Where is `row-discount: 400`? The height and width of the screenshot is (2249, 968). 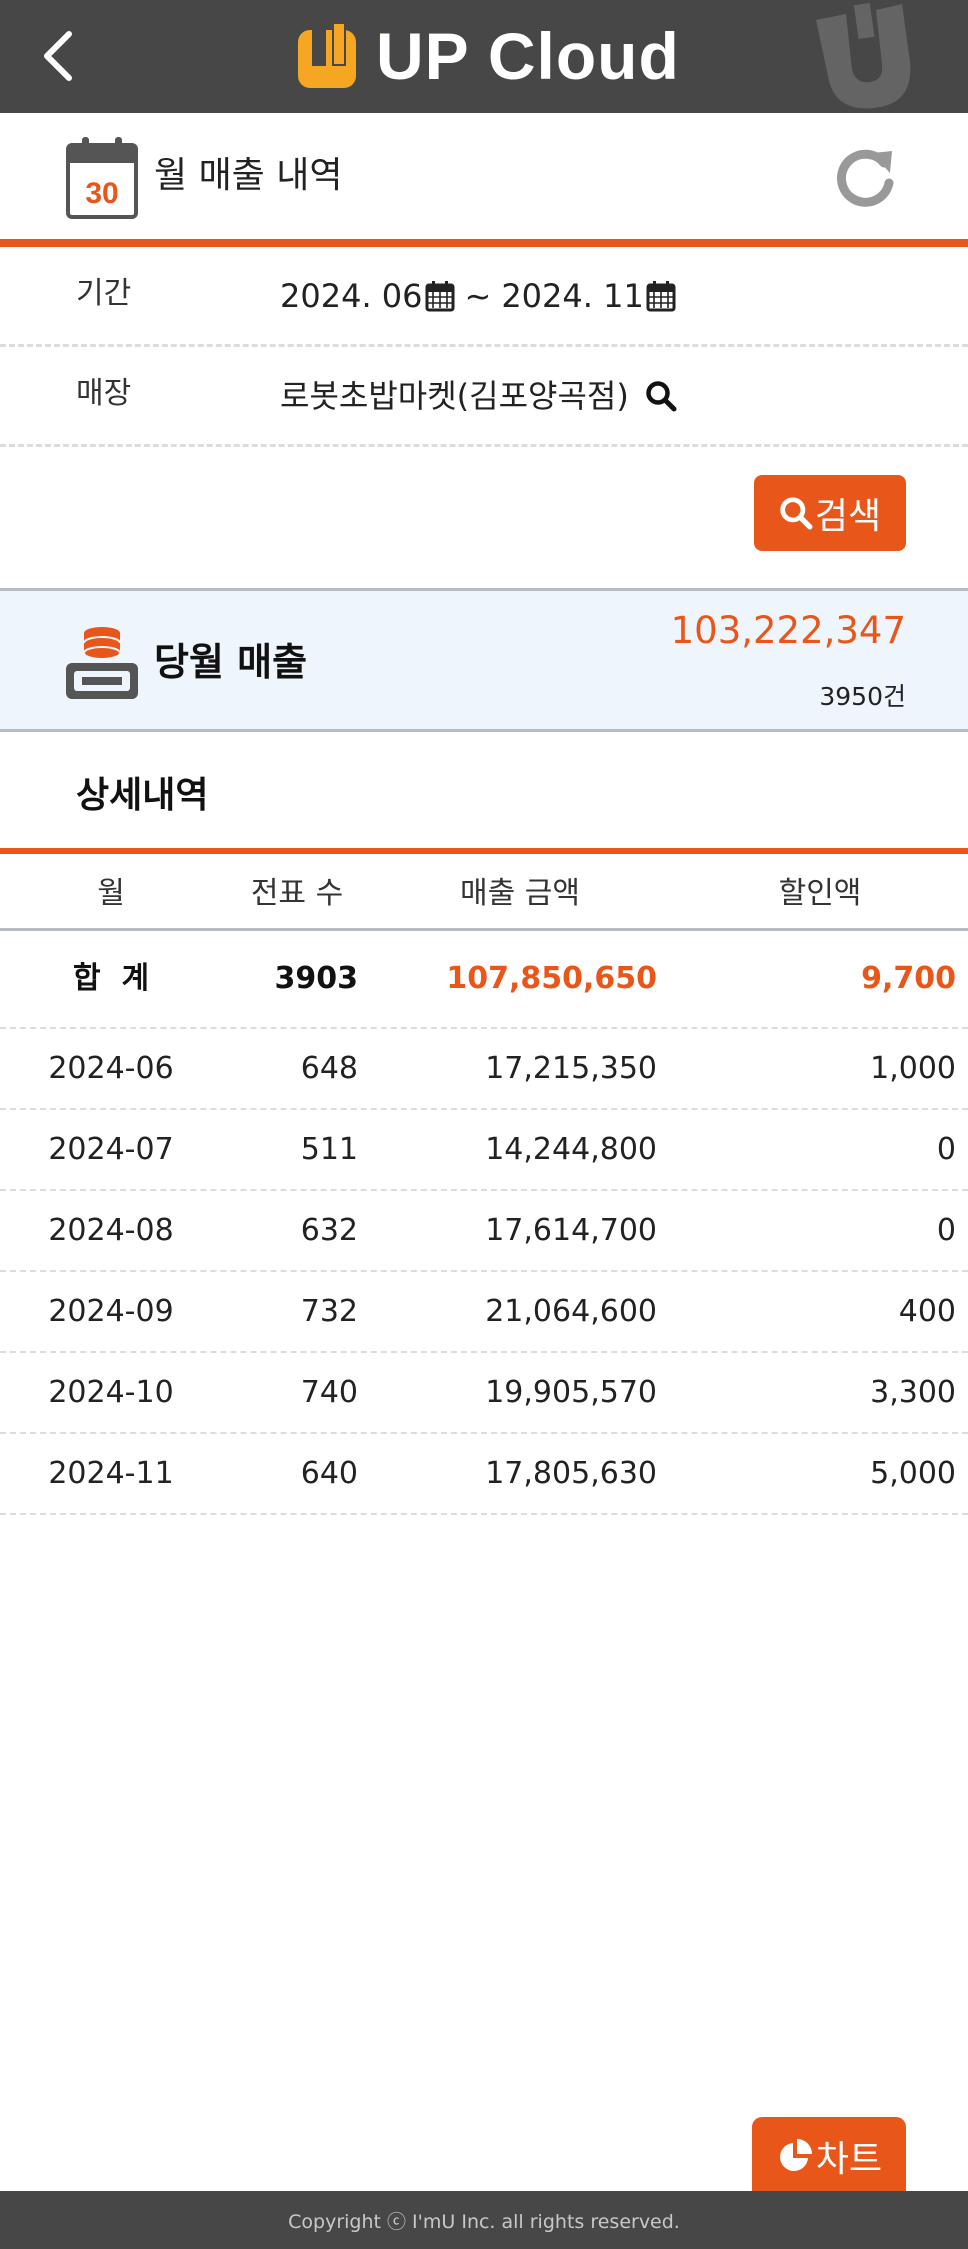 row-discount: 400 is located at coordinates (927, 1311).